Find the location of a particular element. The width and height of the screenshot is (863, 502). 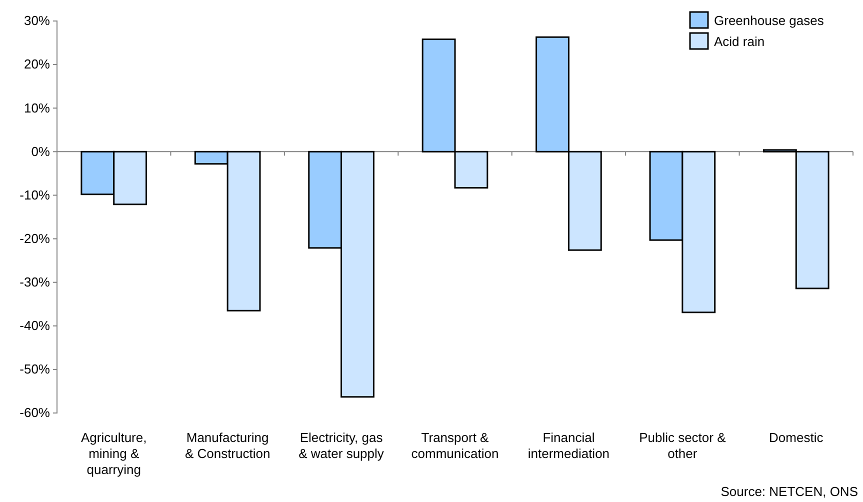

y-tick-label: -50% is located at coordinates (35, 369).